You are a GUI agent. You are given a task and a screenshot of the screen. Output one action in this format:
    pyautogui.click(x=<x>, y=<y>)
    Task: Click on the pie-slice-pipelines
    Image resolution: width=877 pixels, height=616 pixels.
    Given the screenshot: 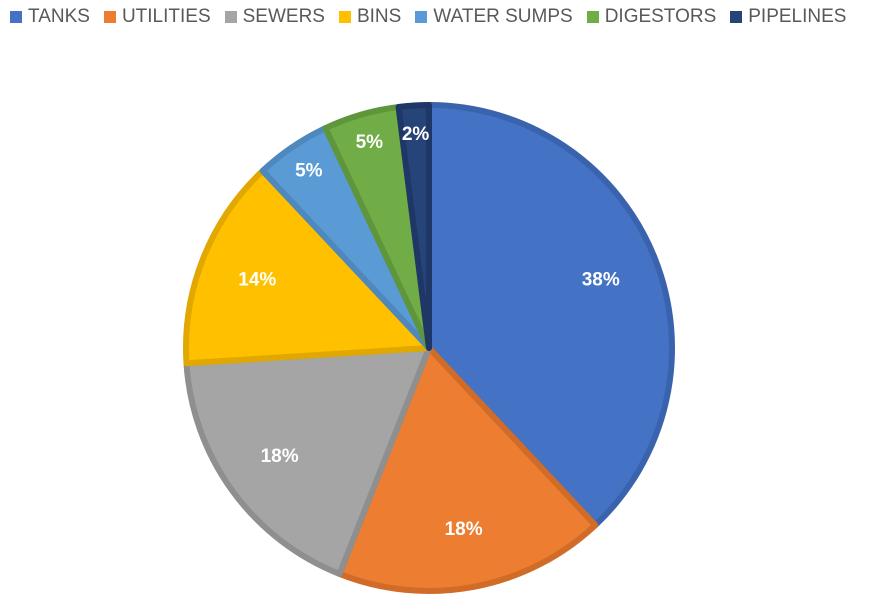 What is the action you would take?
    pyautogui.click(x=413, y=226)
    